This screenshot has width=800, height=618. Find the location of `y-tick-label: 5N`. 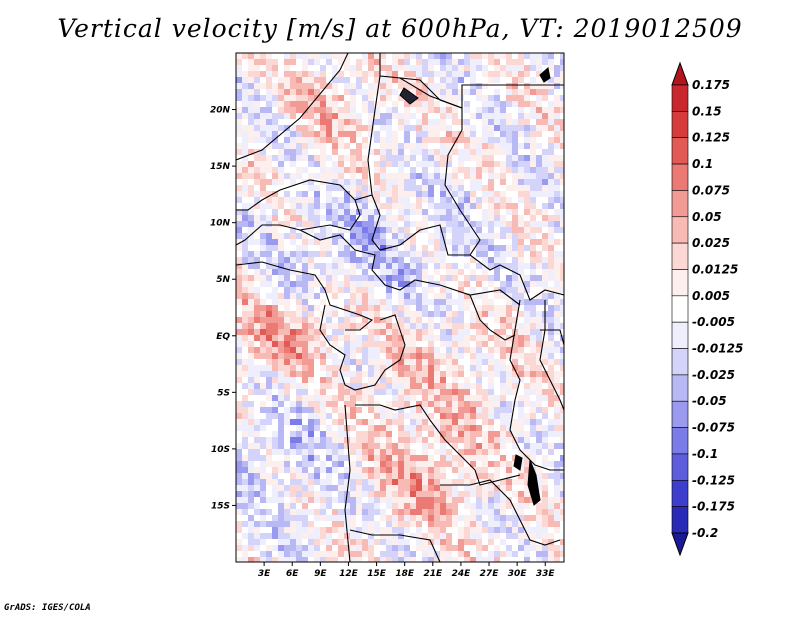

y-tick-label: 5N is located at coordinates (223, 280).